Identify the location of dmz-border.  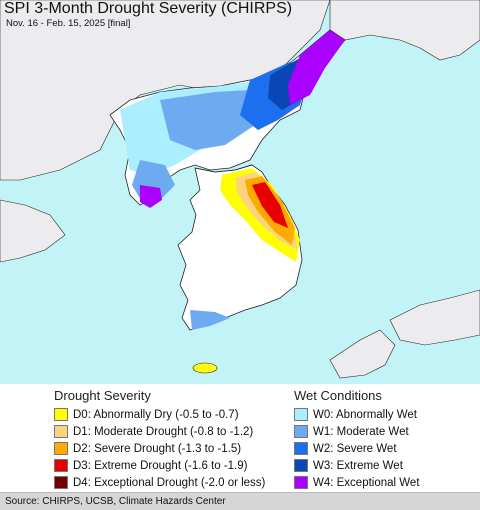
(223, 168).